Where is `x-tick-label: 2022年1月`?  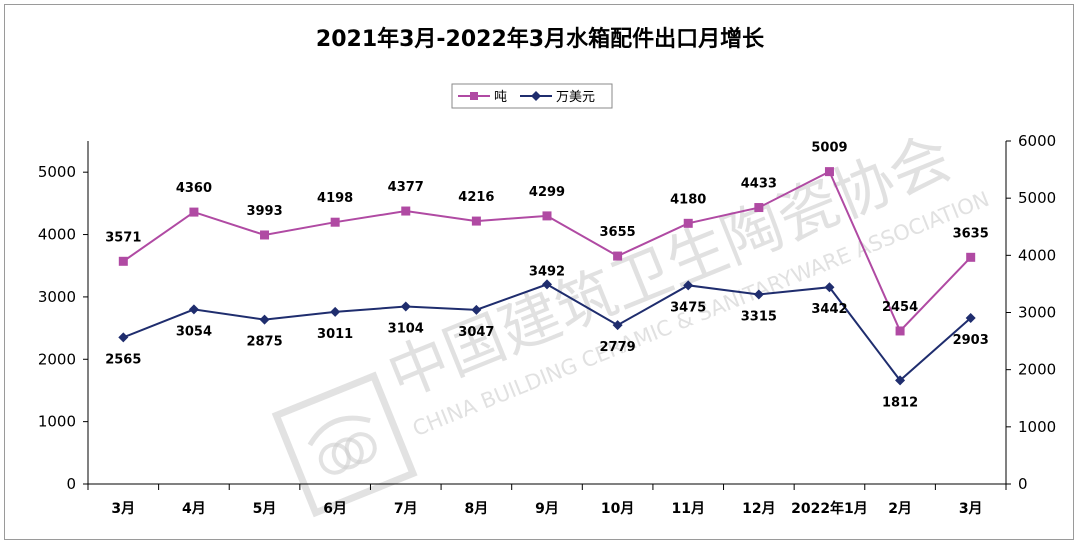 x-tick-label: 2022年1月 is located at coordinates (829, 508).